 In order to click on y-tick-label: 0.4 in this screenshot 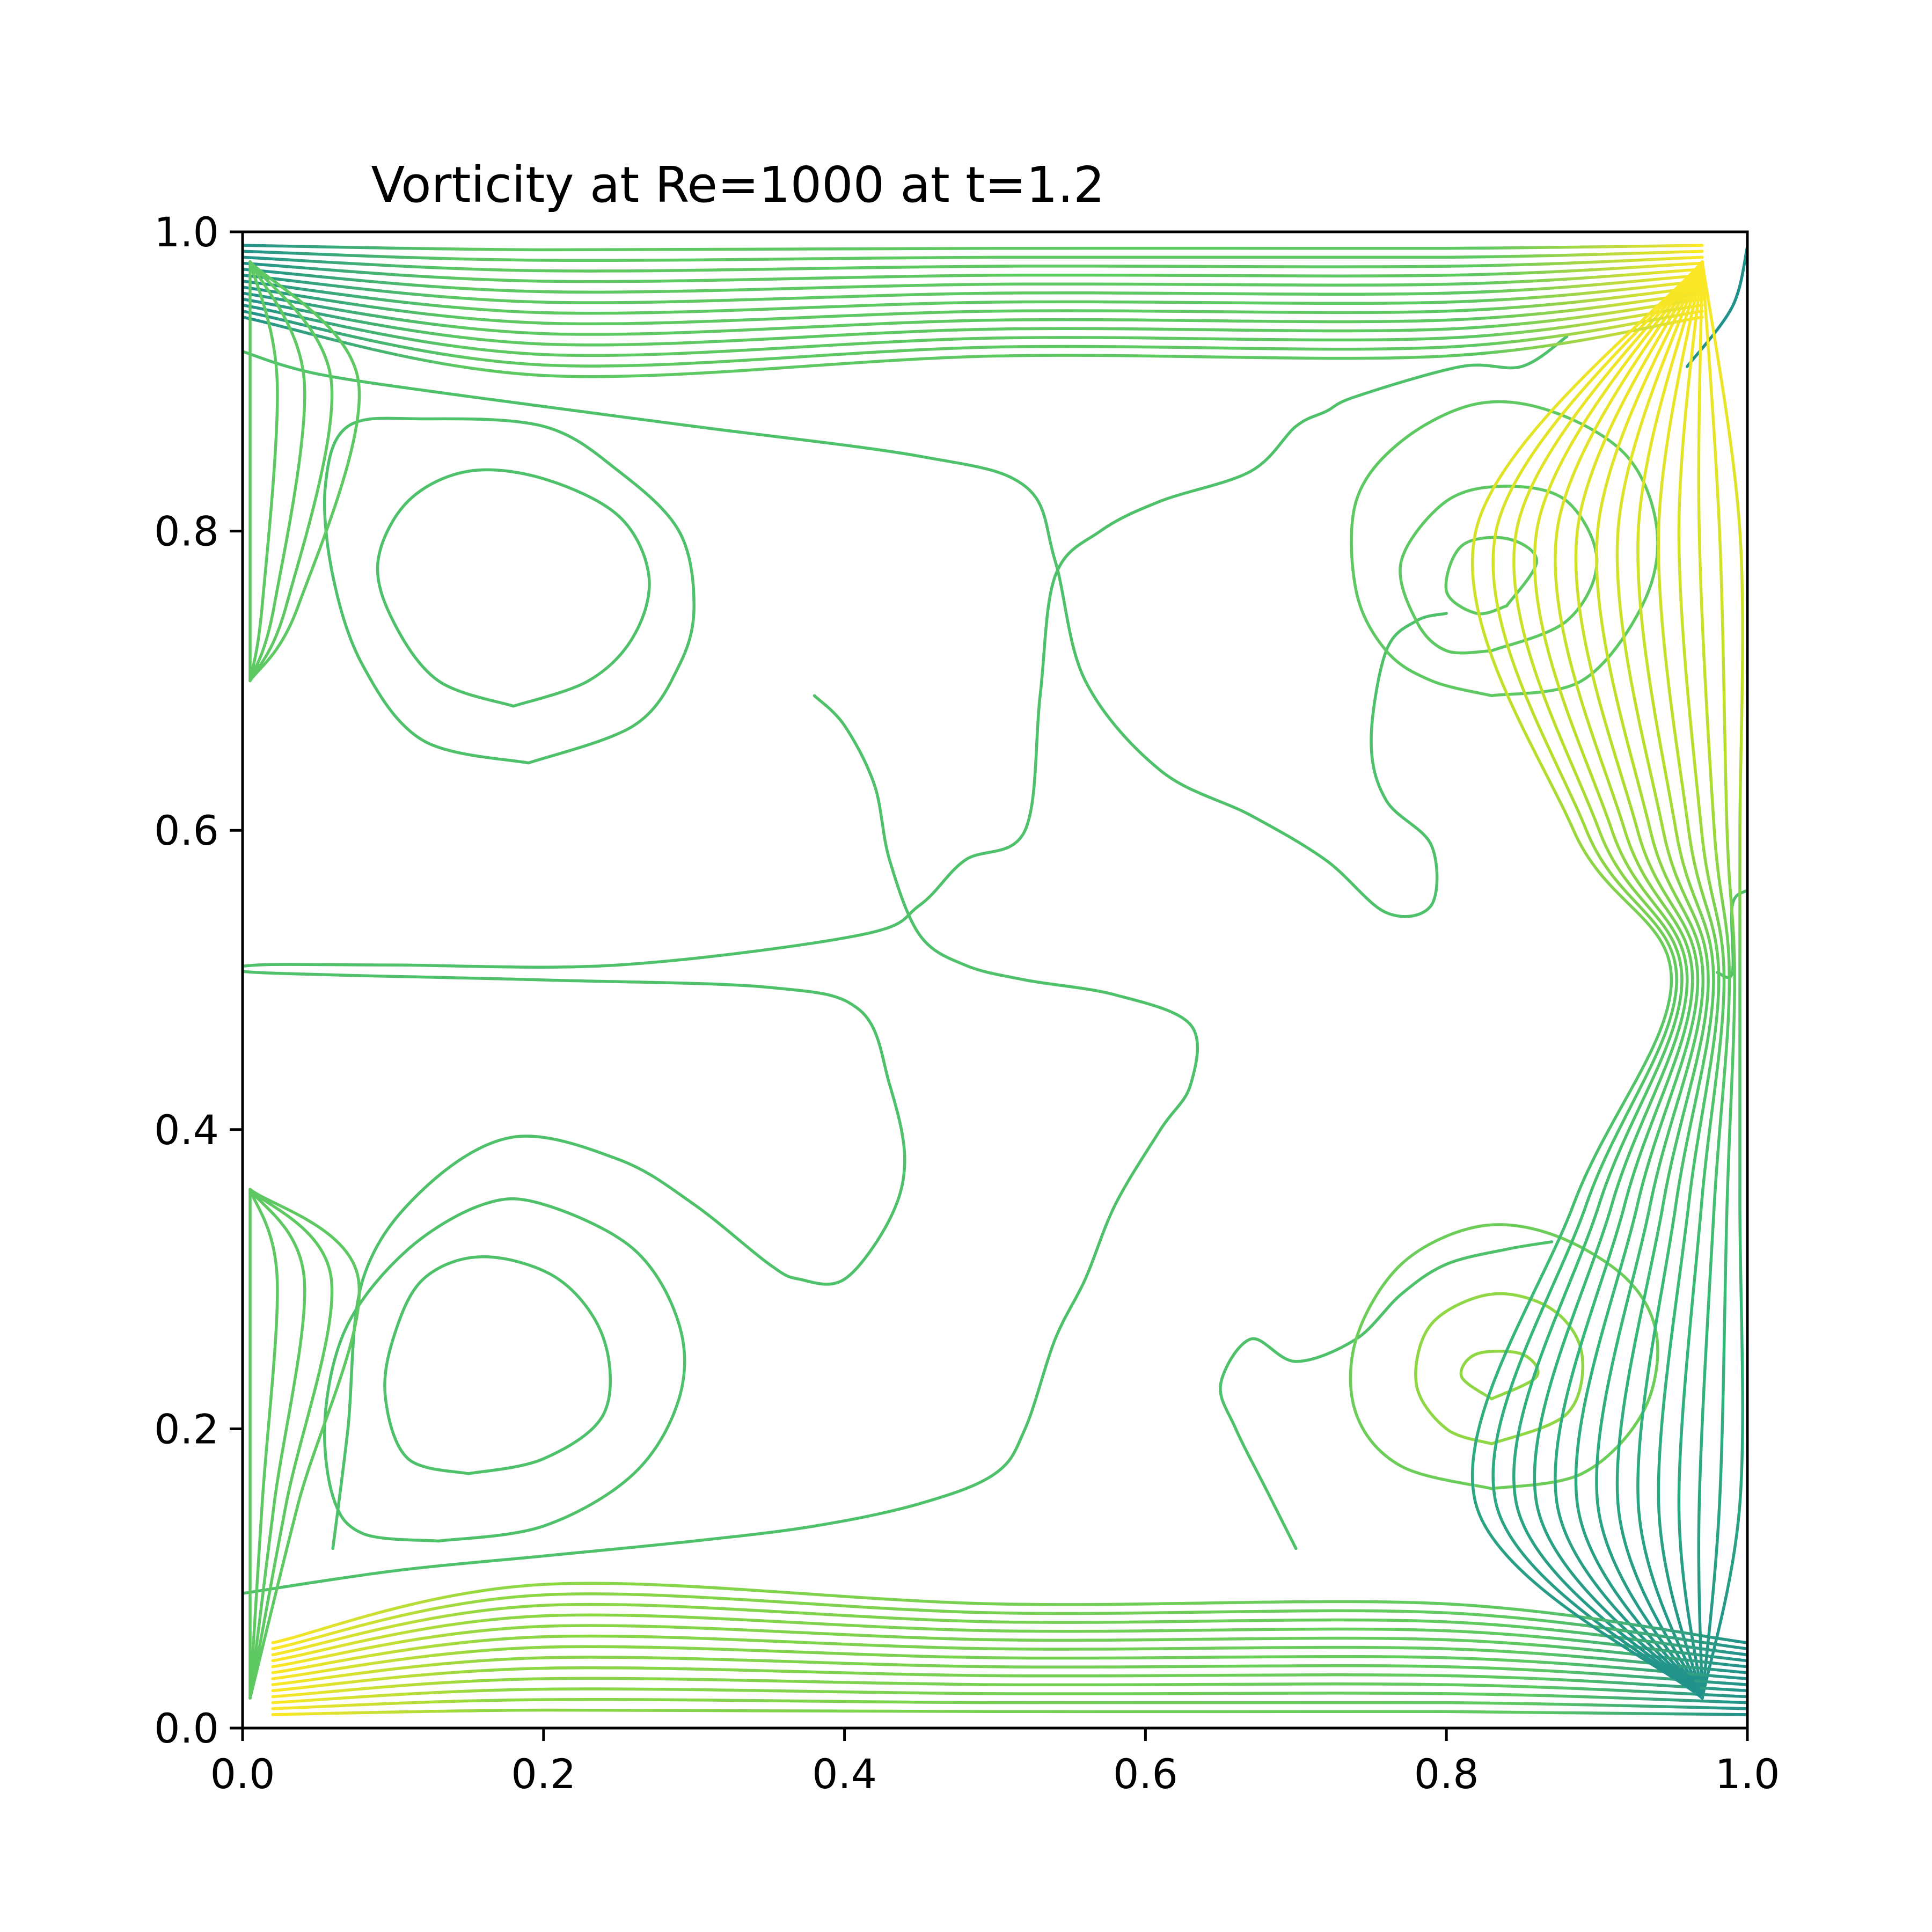, I will do `click(186, 1130)`.